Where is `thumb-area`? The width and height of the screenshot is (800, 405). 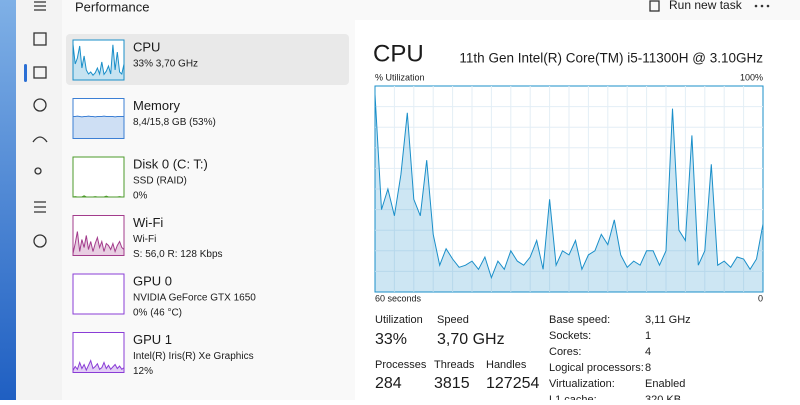 thumb-area is located at coordinates (98, 127).